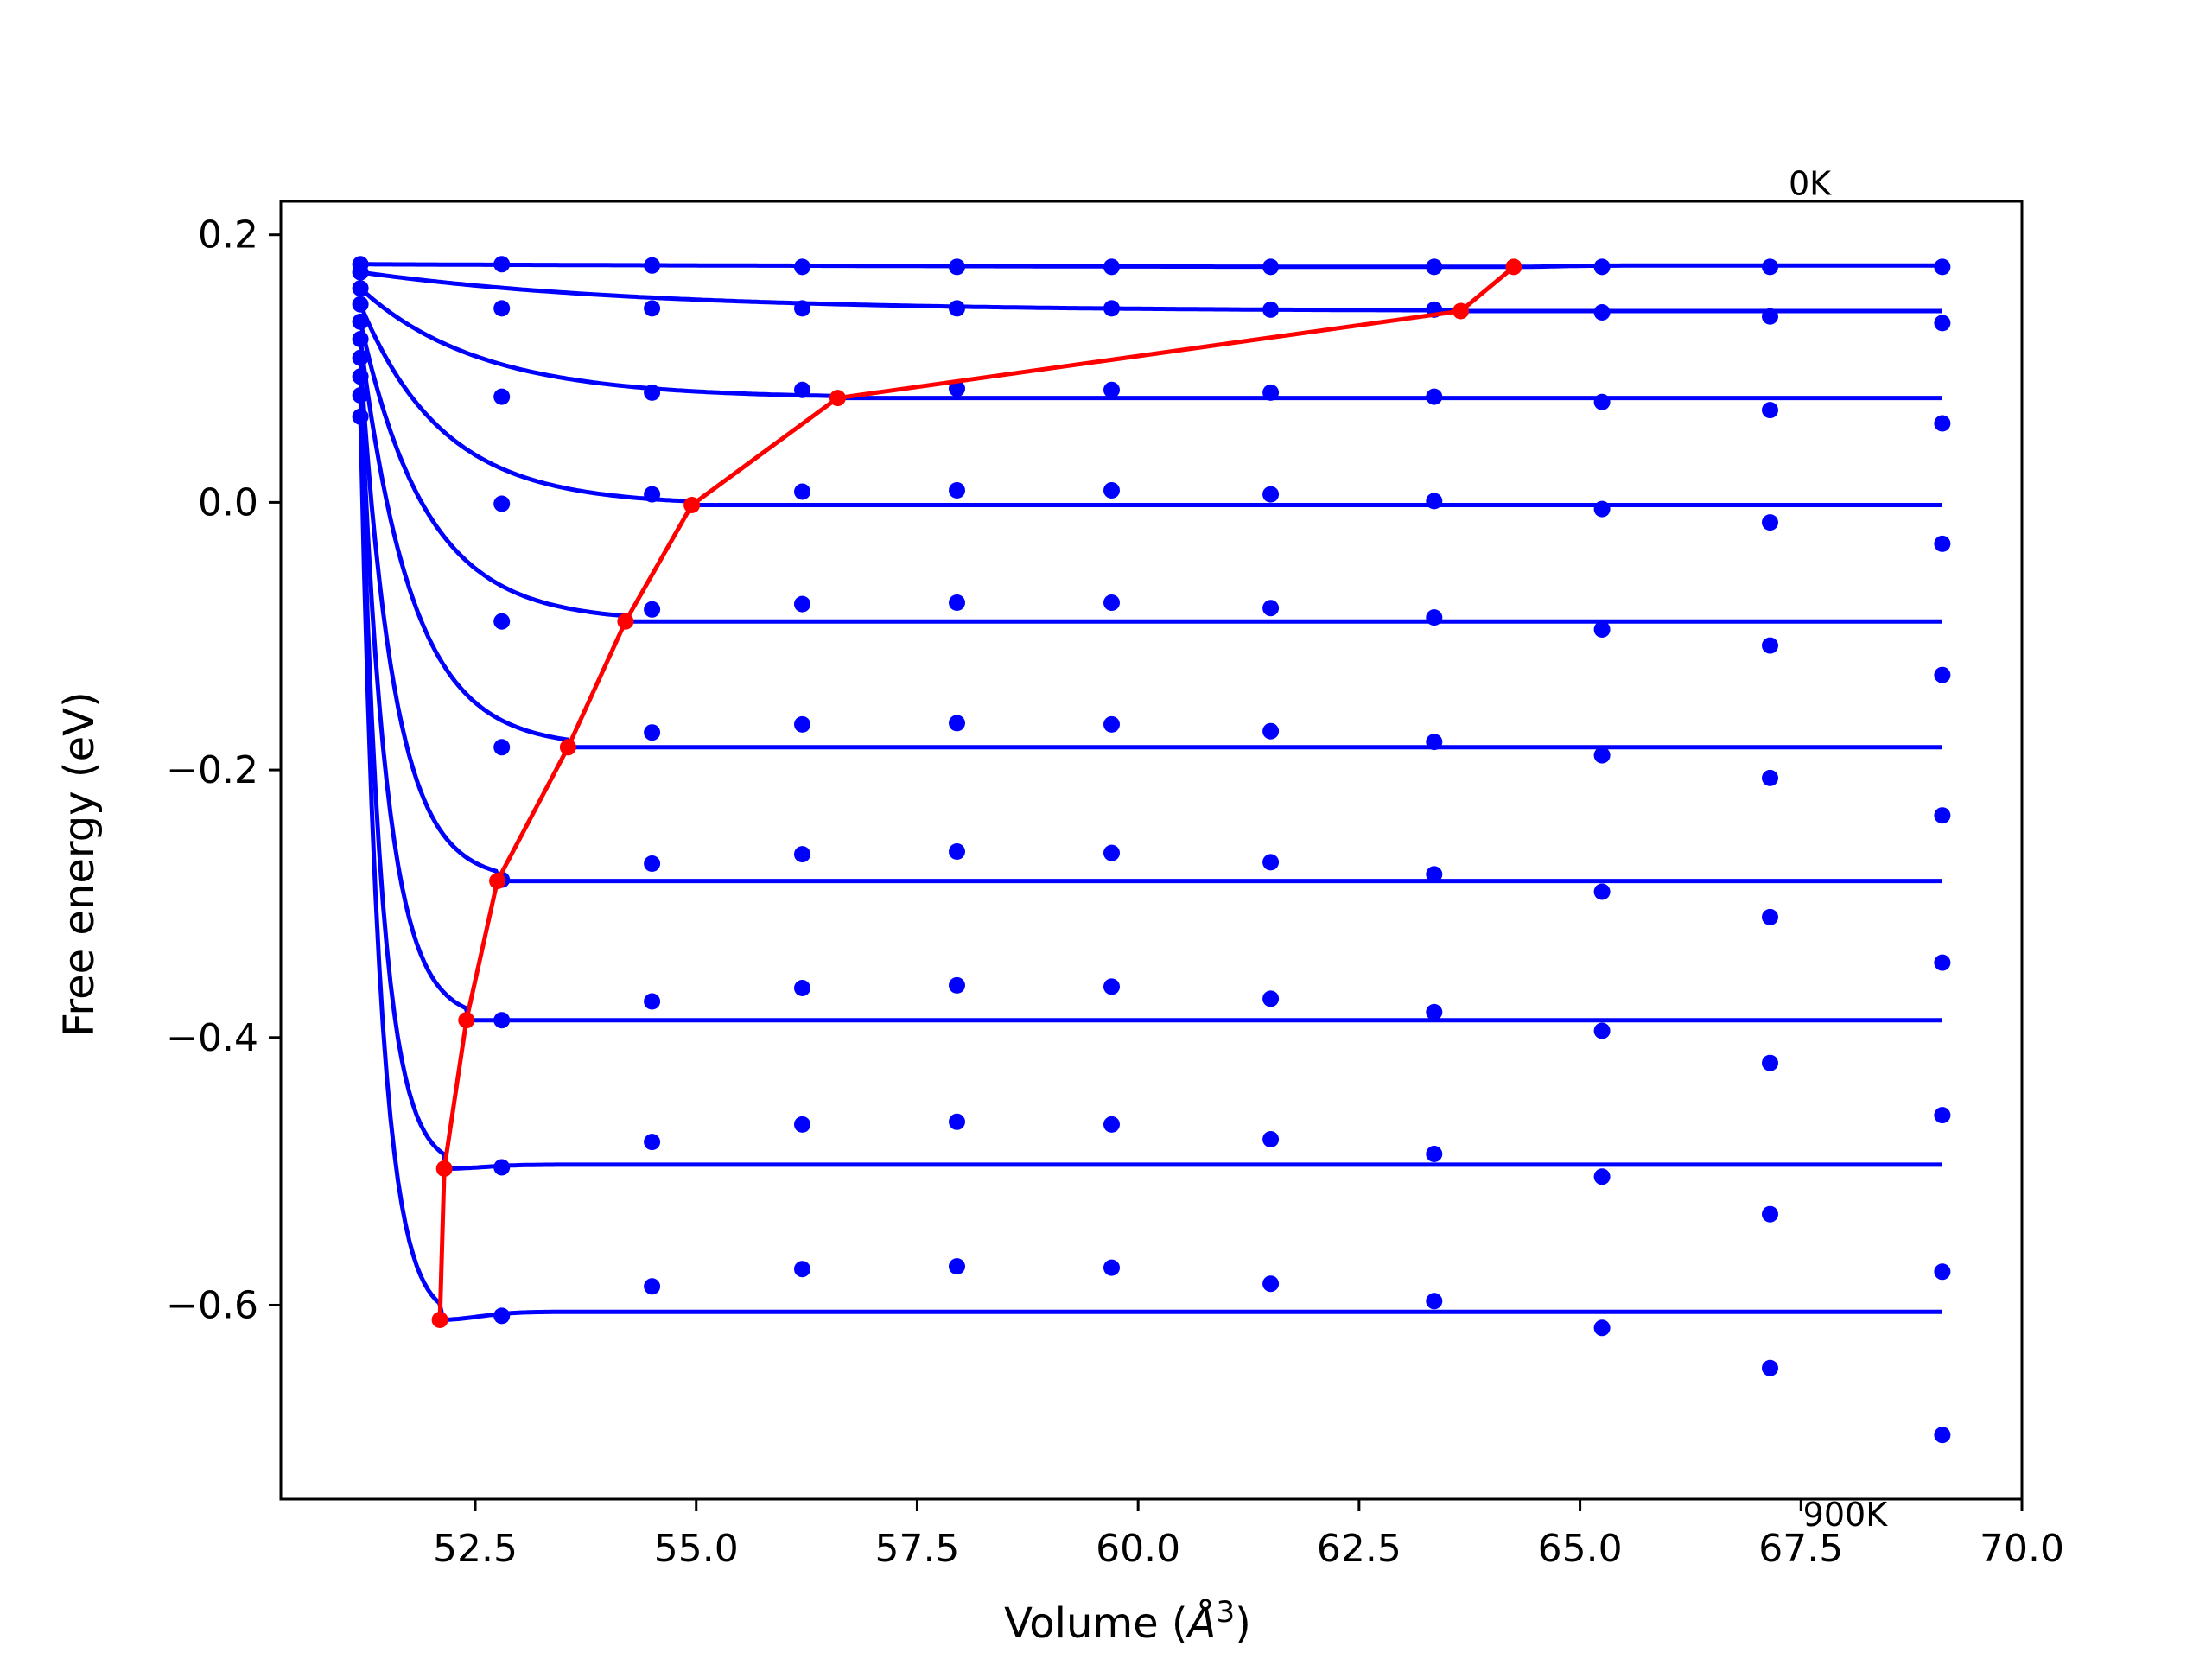  Describe the element at coordinates (1359, 1549) in the screenshot. I see `x-tick-label: 62.5` at that location.